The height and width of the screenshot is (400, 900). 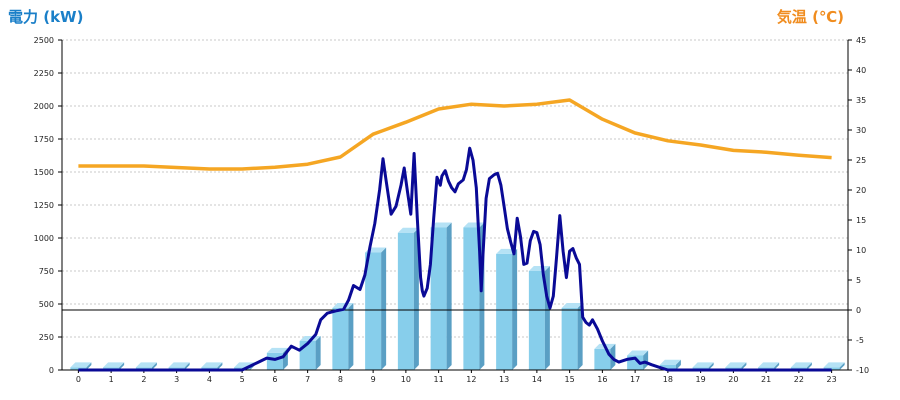 I want to click on x-tick-label: 7, so click(x=307, y=379).